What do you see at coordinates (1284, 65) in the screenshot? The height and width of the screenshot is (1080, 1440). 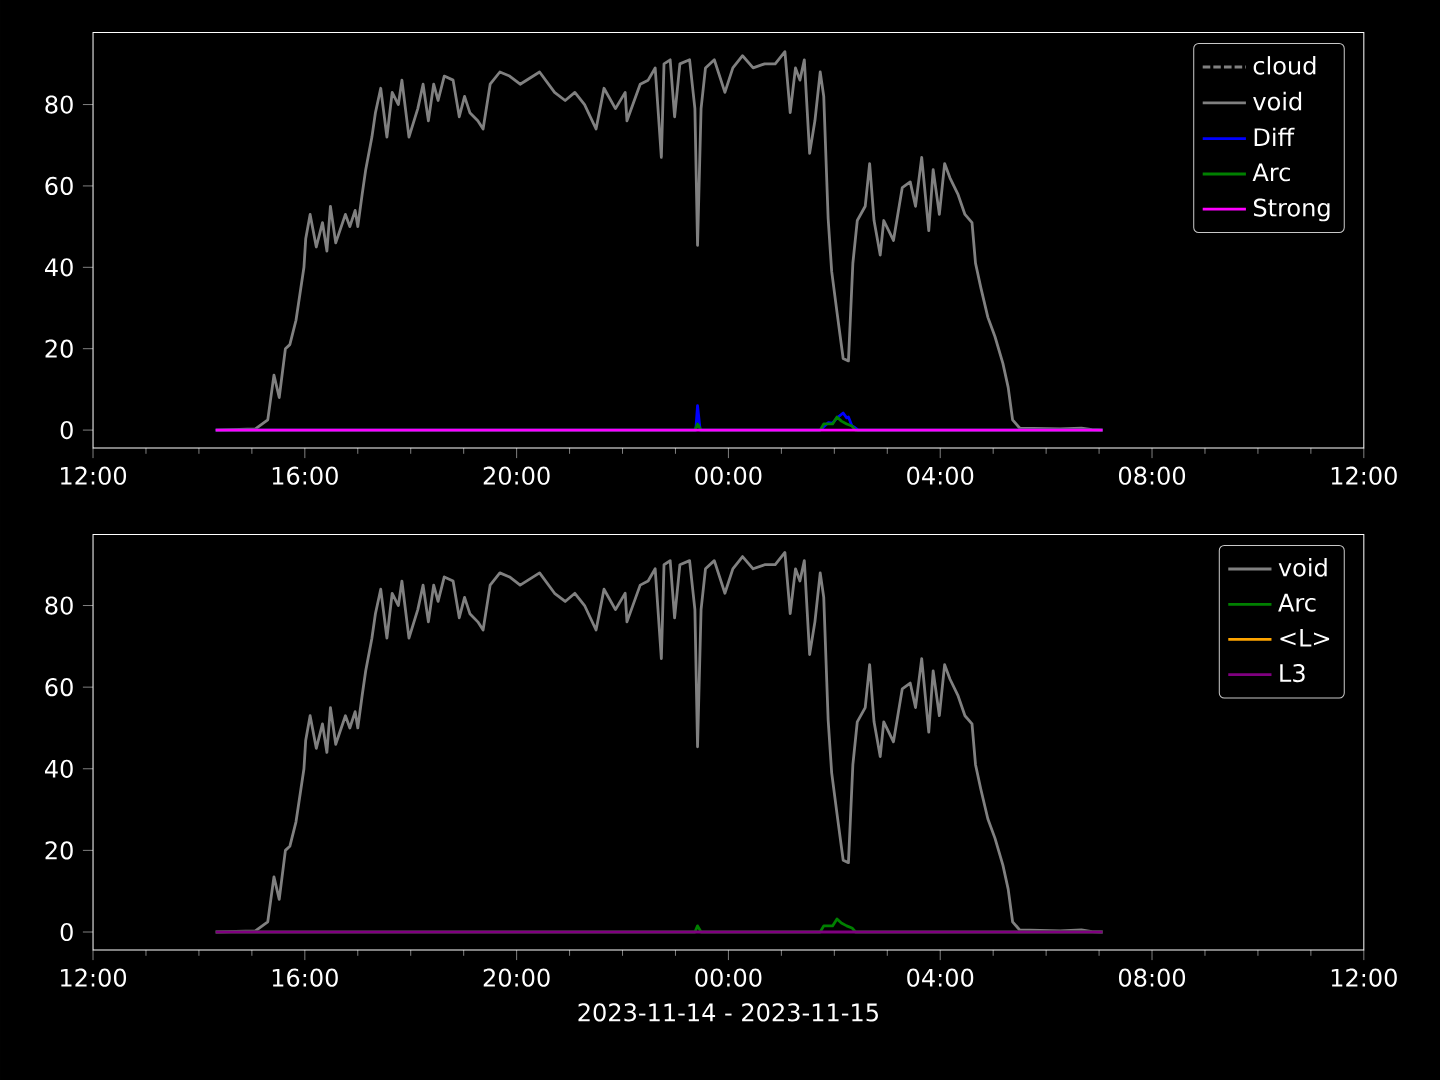 I see `legend-label: cloud` at bounding box center [1284, 65].